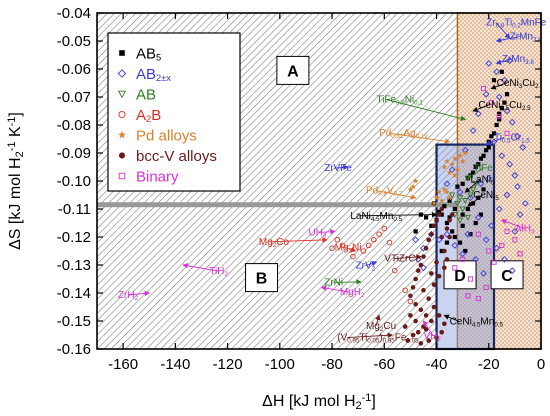 The height and width of the screenshot is (416, 550). What do you see at coordinates (521, 85) in the screenshot?
I see `annotation-label-part: 3` at bounding box center [521, 85].